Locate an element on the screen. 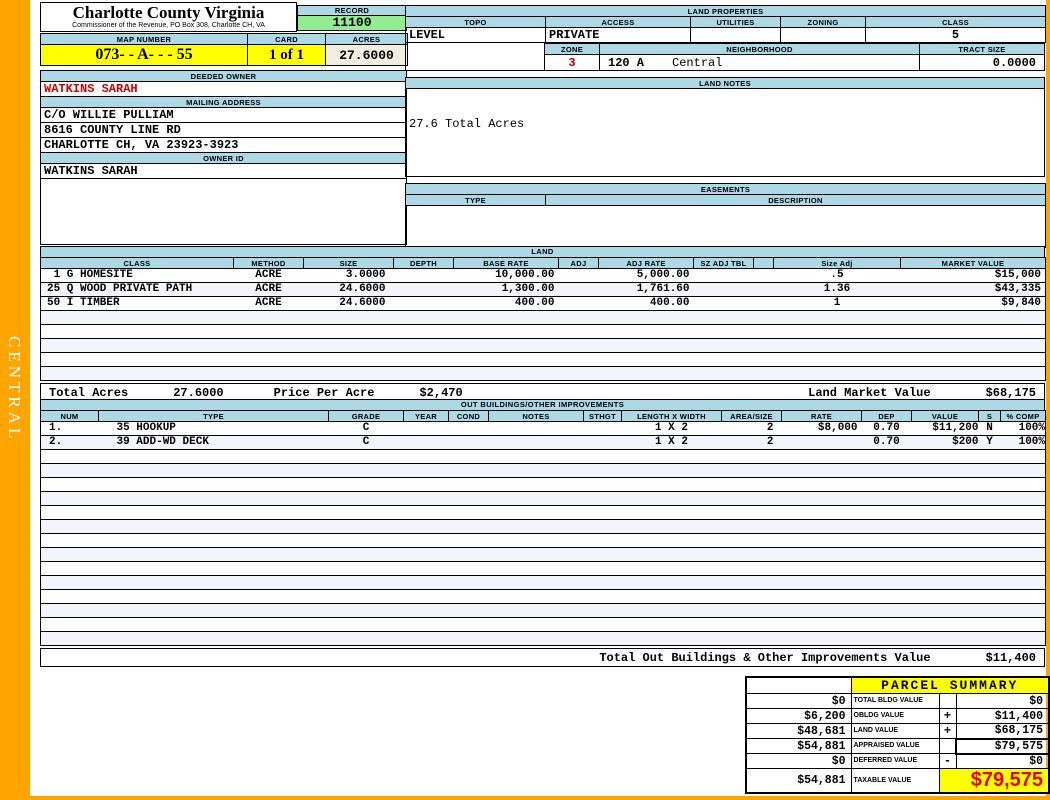  ps-label: DEFERRED VALUE is located at coordinates (895, 761).